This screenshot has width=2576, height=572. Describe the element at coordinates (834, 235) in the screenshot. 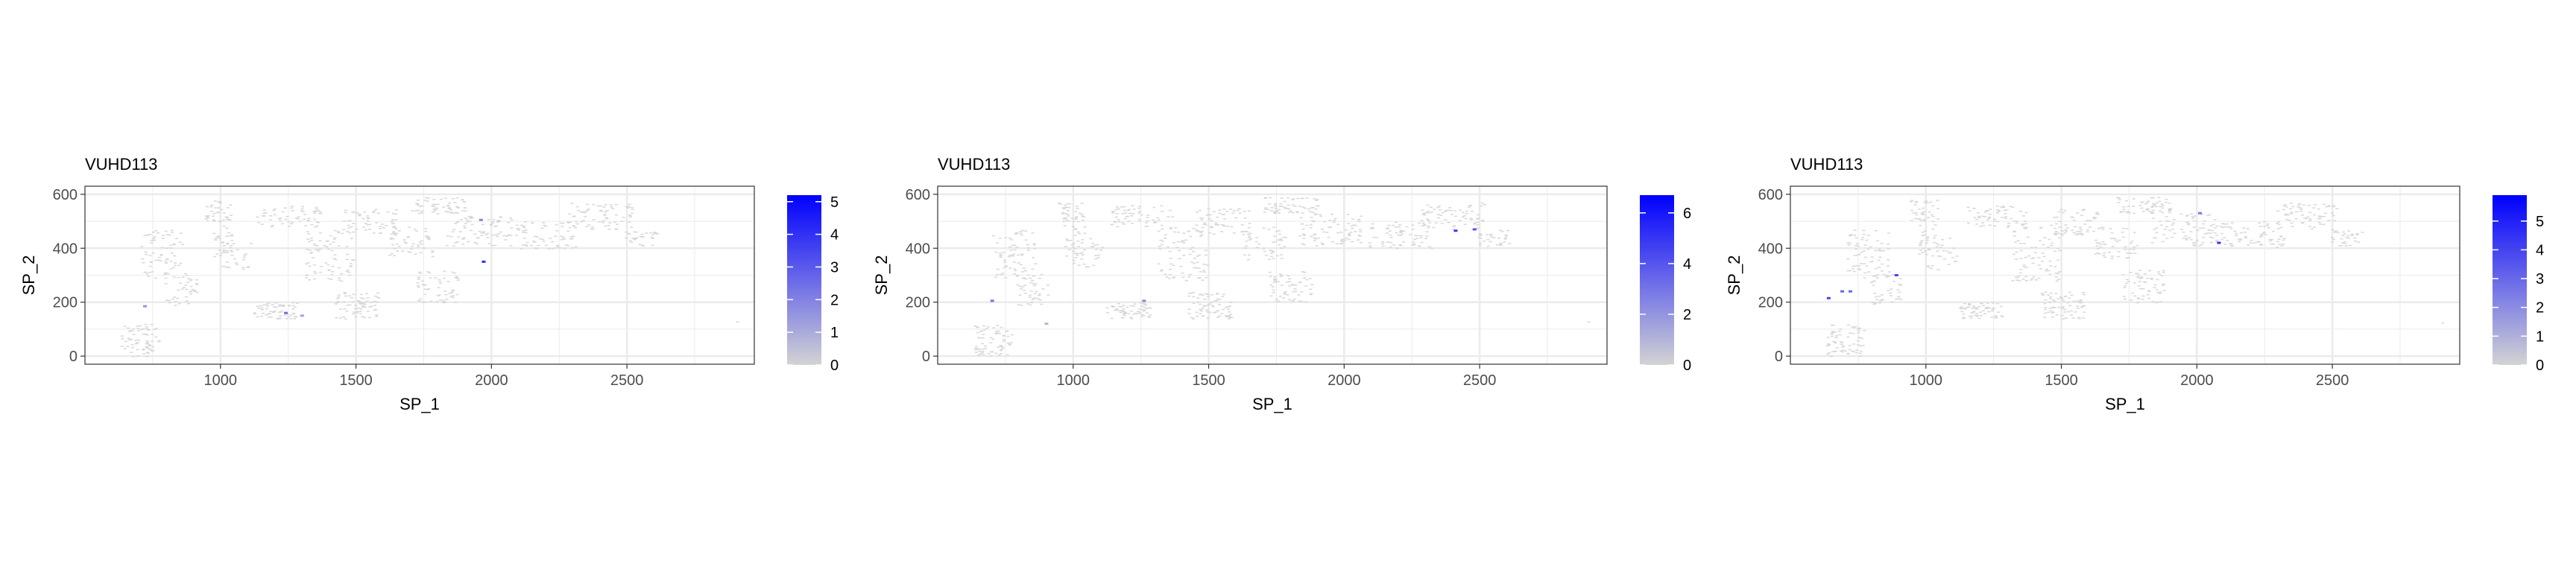

I see `legend-tick-label: 4` at that location.